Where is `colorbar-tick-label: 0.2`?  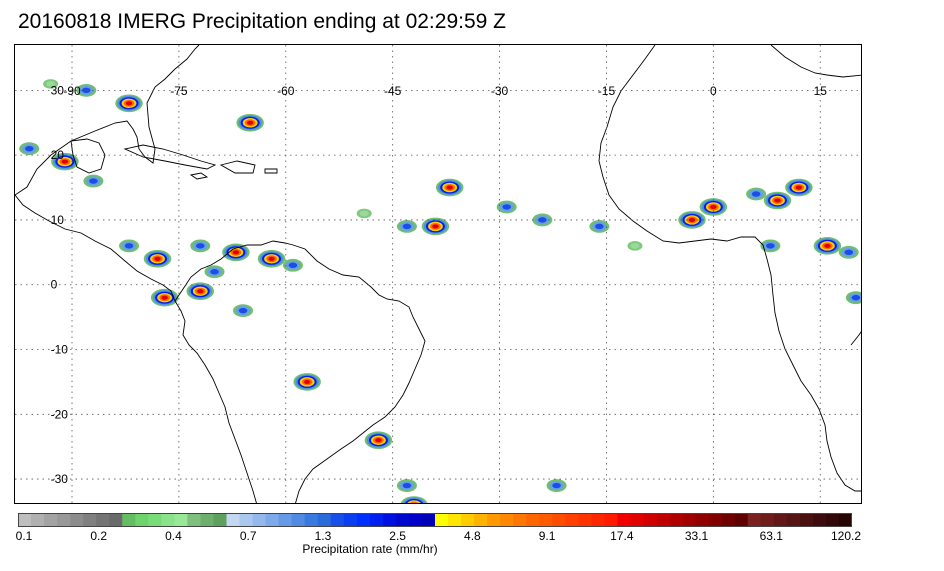 colorbar-tick-label: 0.2 is located at coordinates (99, 536).